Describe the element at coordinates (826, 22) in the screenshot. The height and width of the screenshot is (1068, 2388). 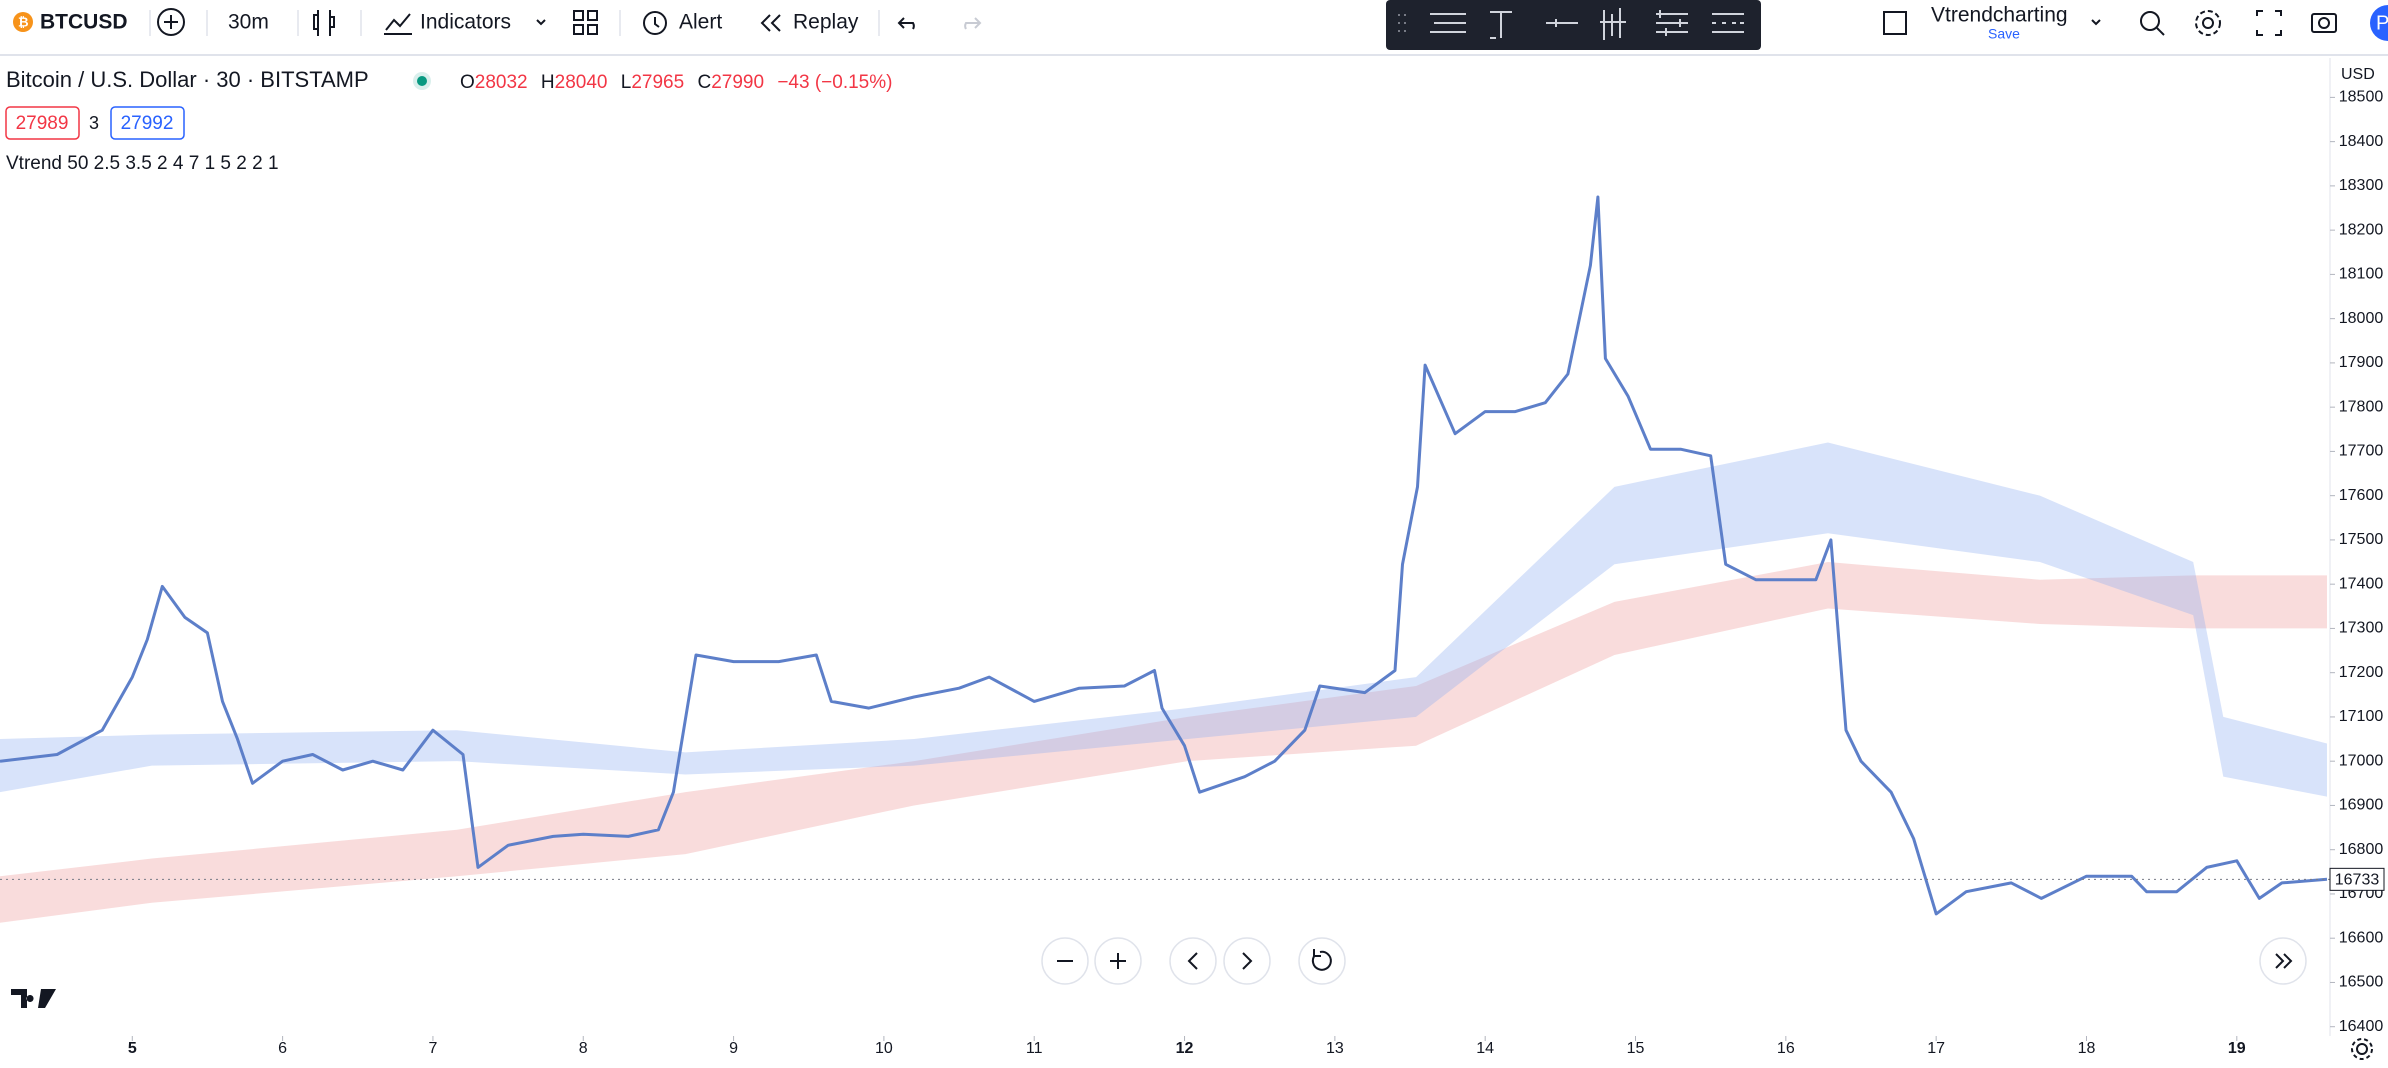
I see `replay: Replay` at that location.